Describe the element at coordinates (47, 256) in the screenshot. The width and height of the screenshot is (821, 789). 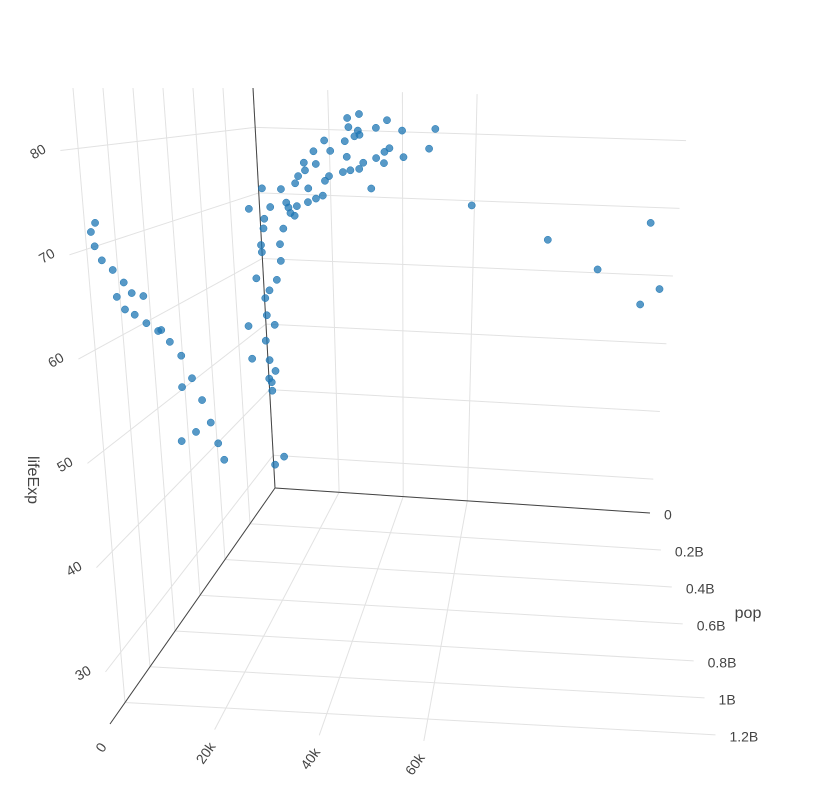
I see `z-tick-label: 70` at that location.